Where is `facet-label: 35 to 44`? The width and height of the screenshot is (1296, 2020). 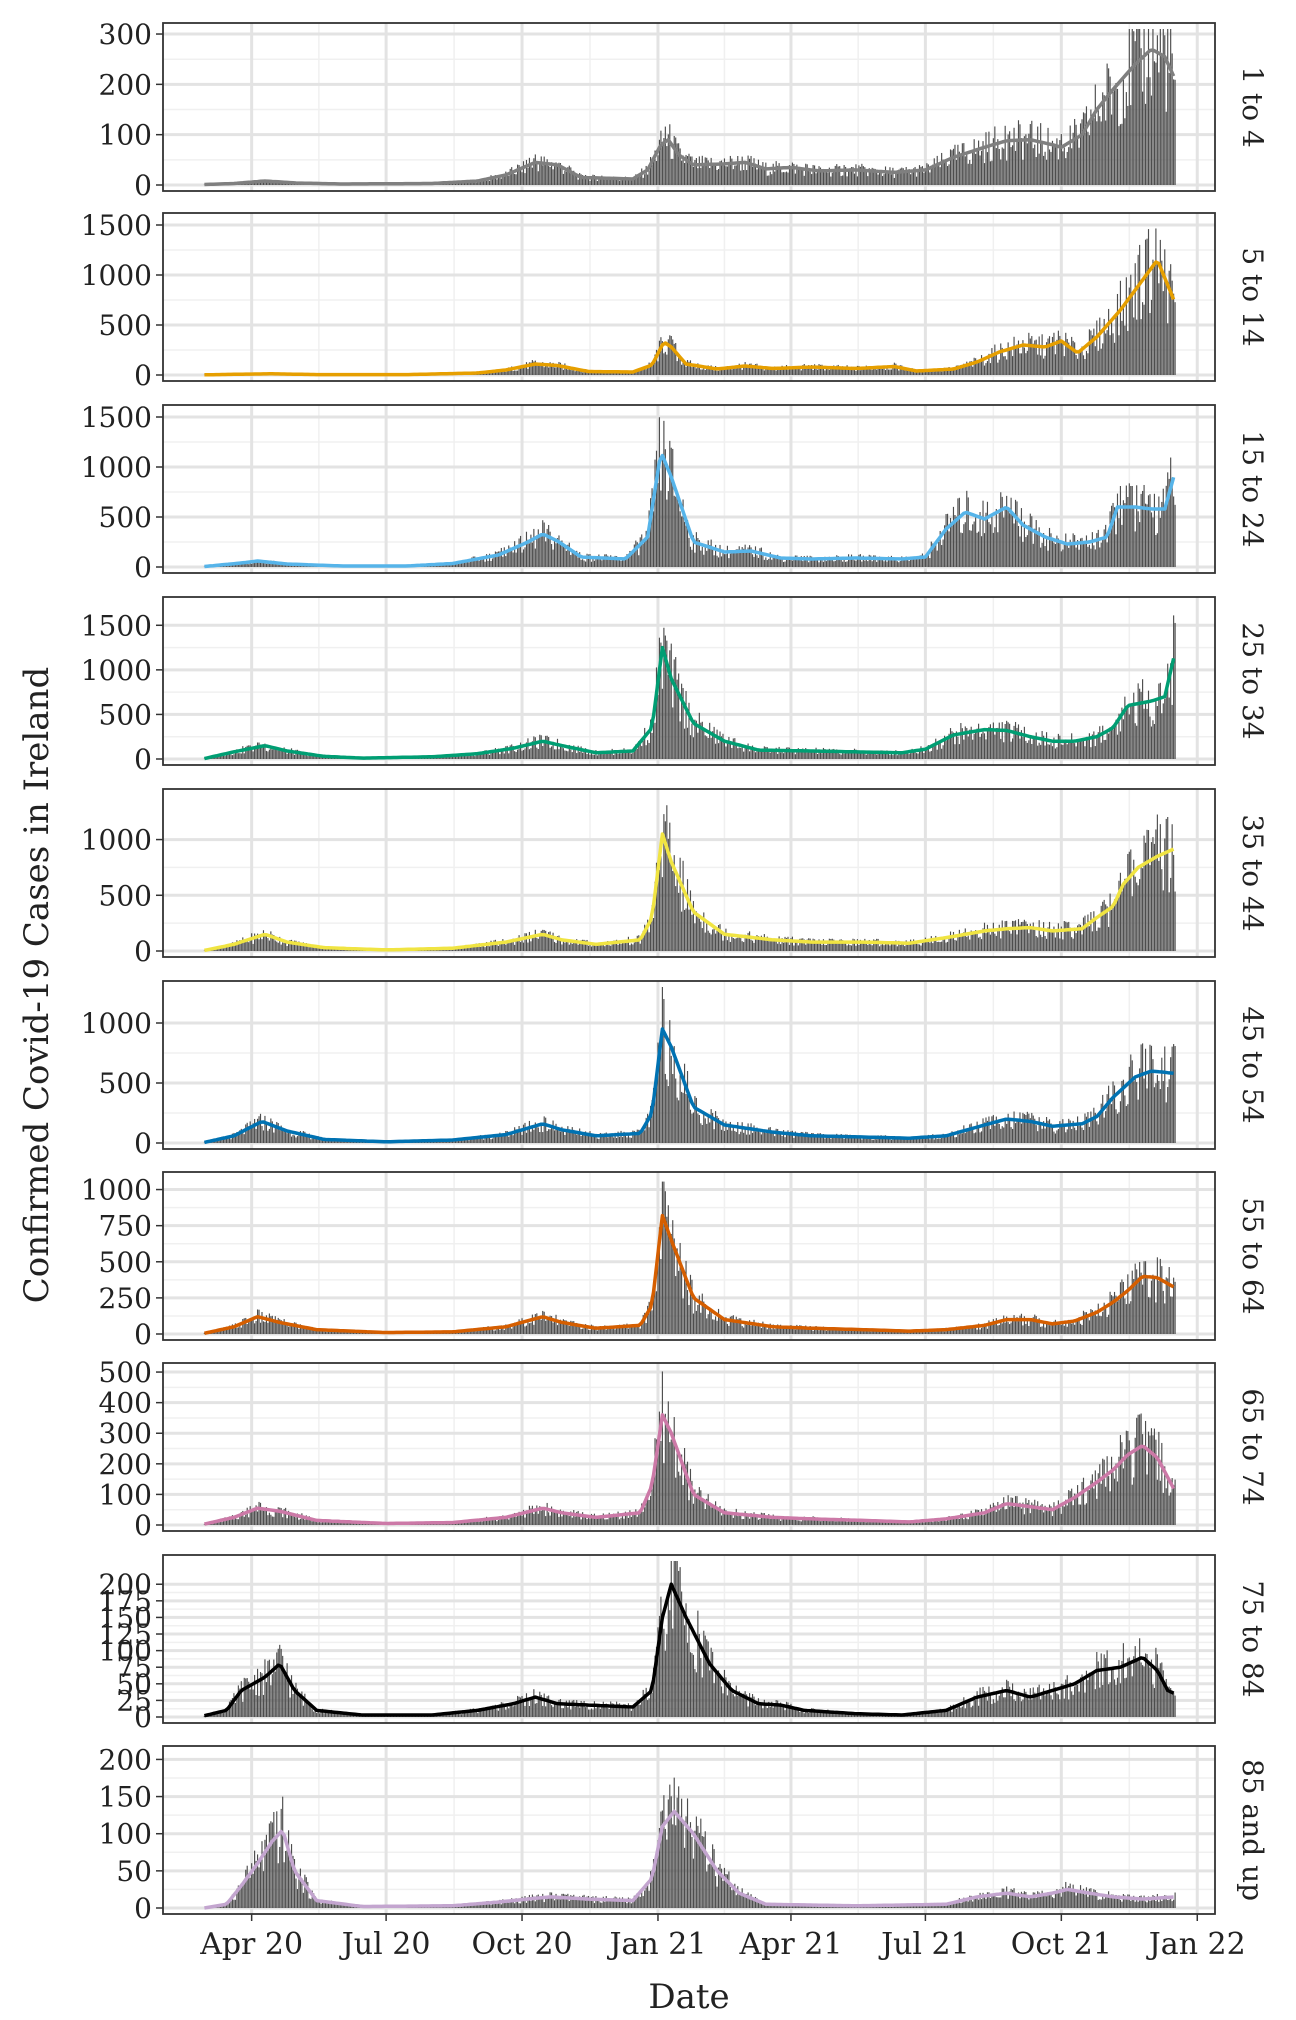 facet-label: 35 to 44 is located at coordinates (1252, 872).